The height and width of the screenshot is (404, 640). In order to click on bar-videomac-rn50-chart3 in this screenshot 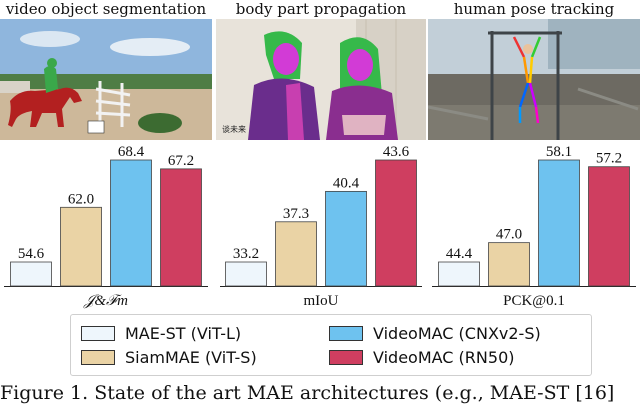, I will do `click(609, 226)`.